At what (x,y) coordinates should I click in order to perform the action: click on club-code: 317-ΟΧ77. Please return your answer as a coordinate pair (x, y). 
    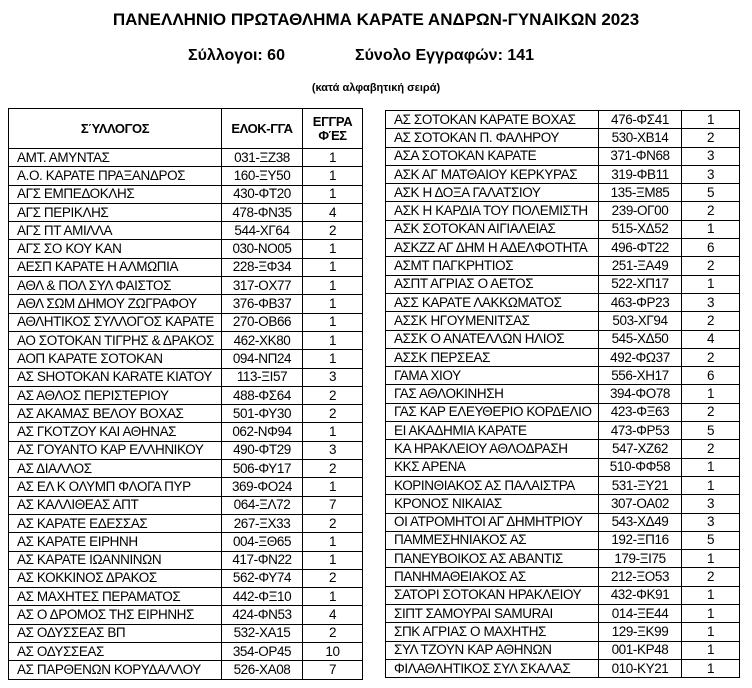
    Looking at the image, I should click on (262, 286).